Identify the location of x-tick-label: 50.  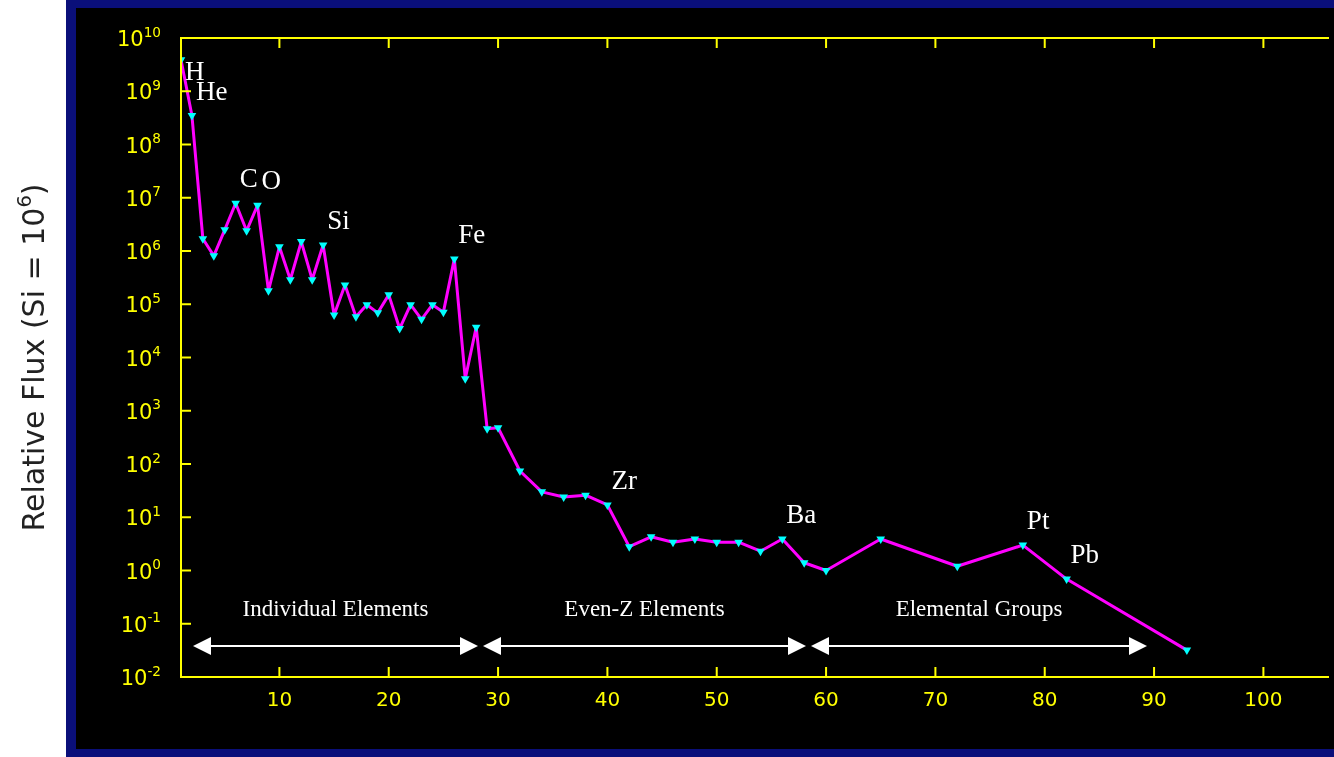
(717, 699).